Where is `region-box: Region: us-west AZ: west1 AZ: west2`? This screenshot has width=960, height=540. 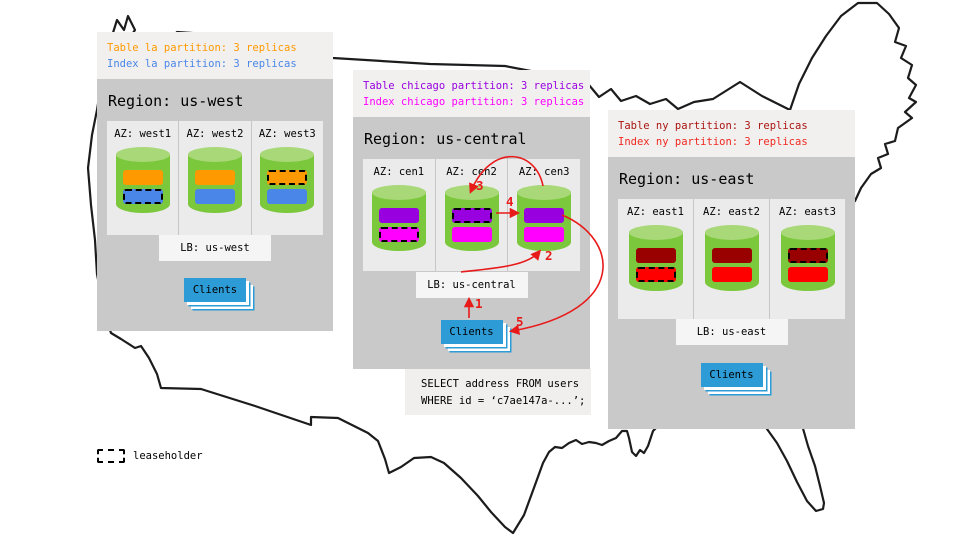
region-box: Region: us-west AZ: west1 AZ: west2 is located at coordinates (215, 205).